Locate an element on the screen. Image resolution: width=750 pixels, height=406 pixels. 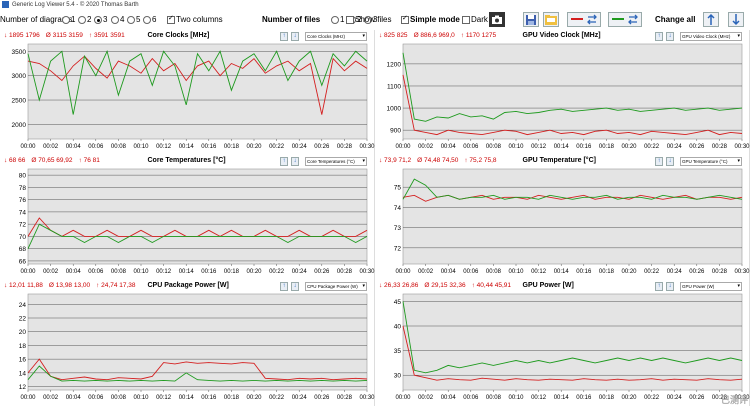
dark-checkbox is located at coordinates (466, 20).